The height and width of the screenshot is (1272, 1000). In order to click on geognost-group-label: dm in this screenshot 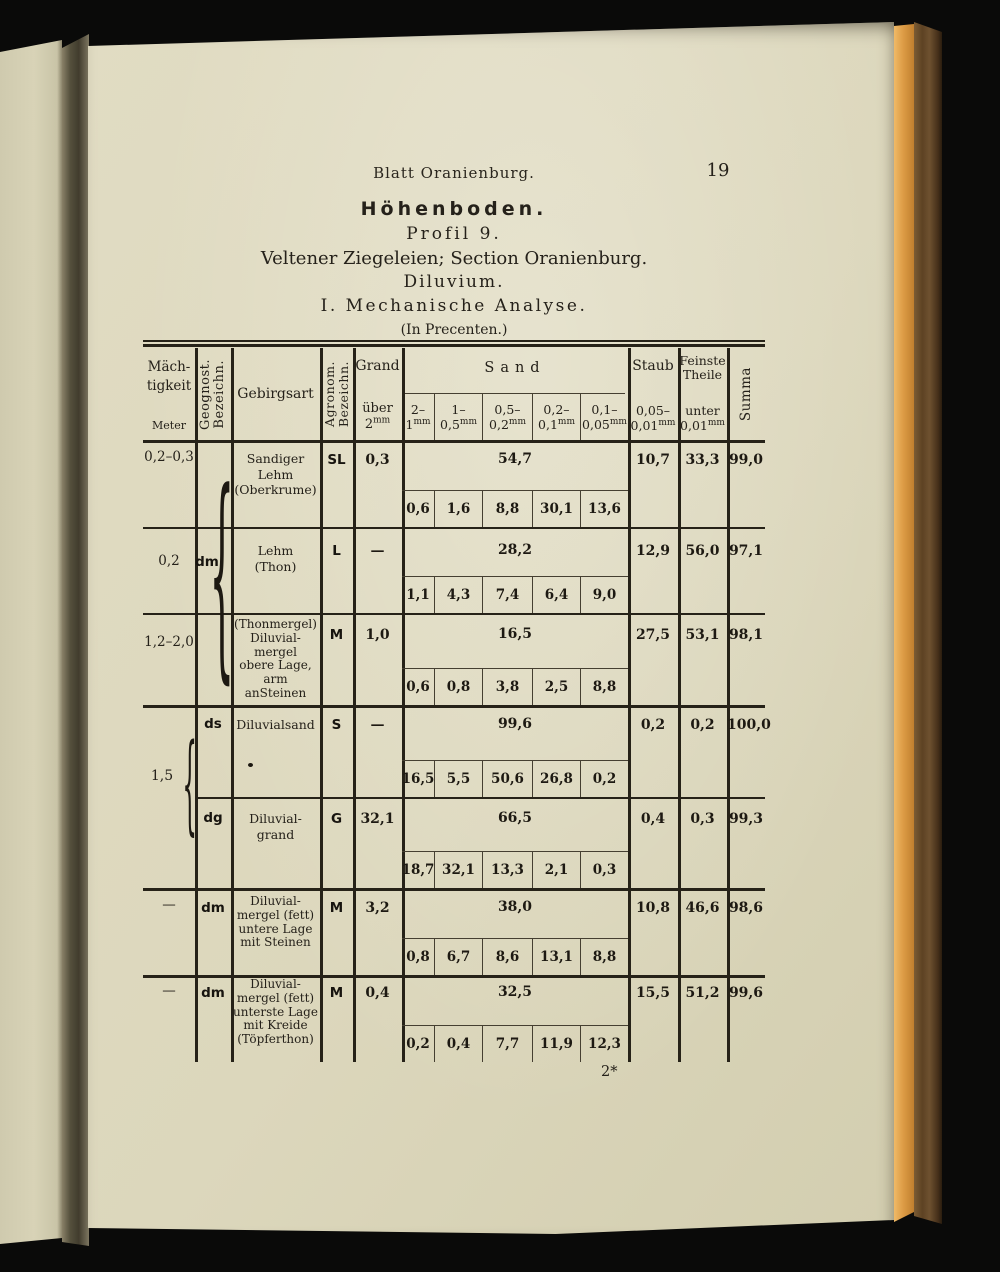, I will do `click(207, 562)`.